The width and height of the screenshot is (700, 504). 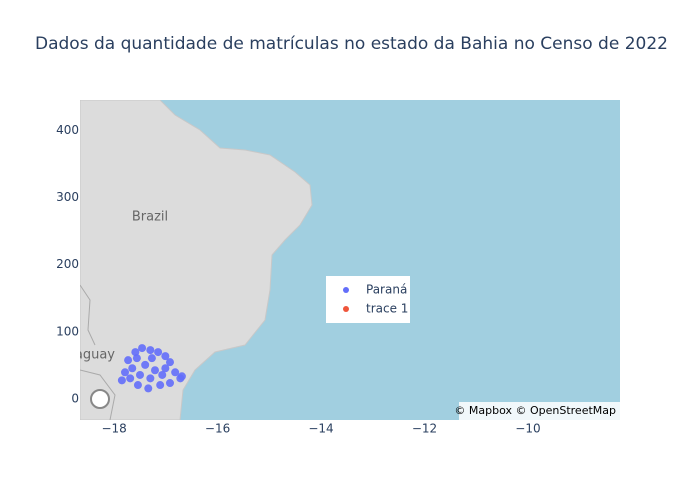 I want to click on border, so click(x=98, y=352).